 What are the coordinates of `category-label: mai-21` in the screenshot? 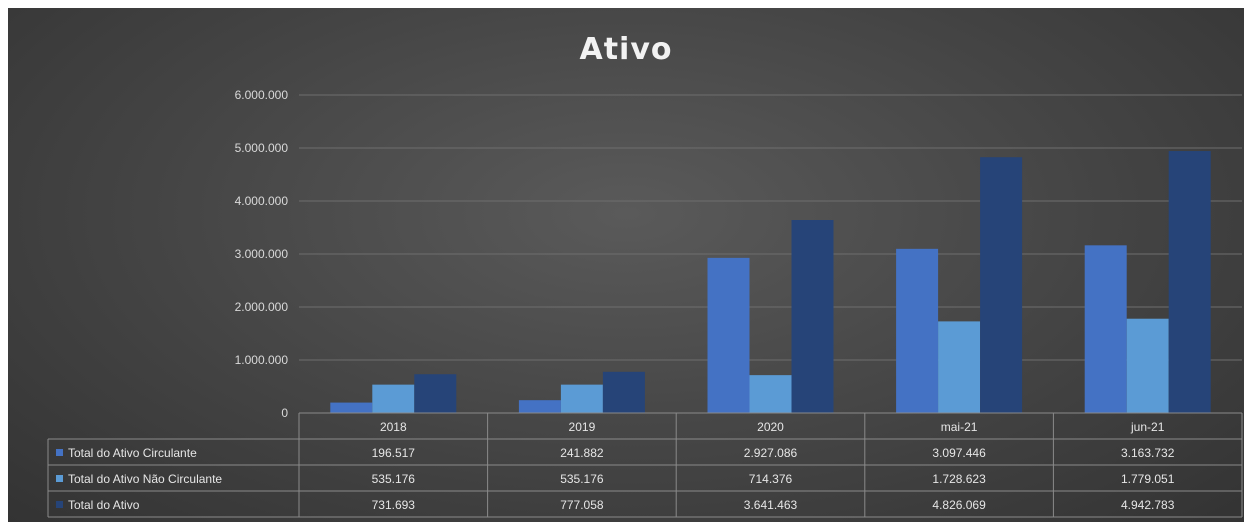 It's located at (959, 427).